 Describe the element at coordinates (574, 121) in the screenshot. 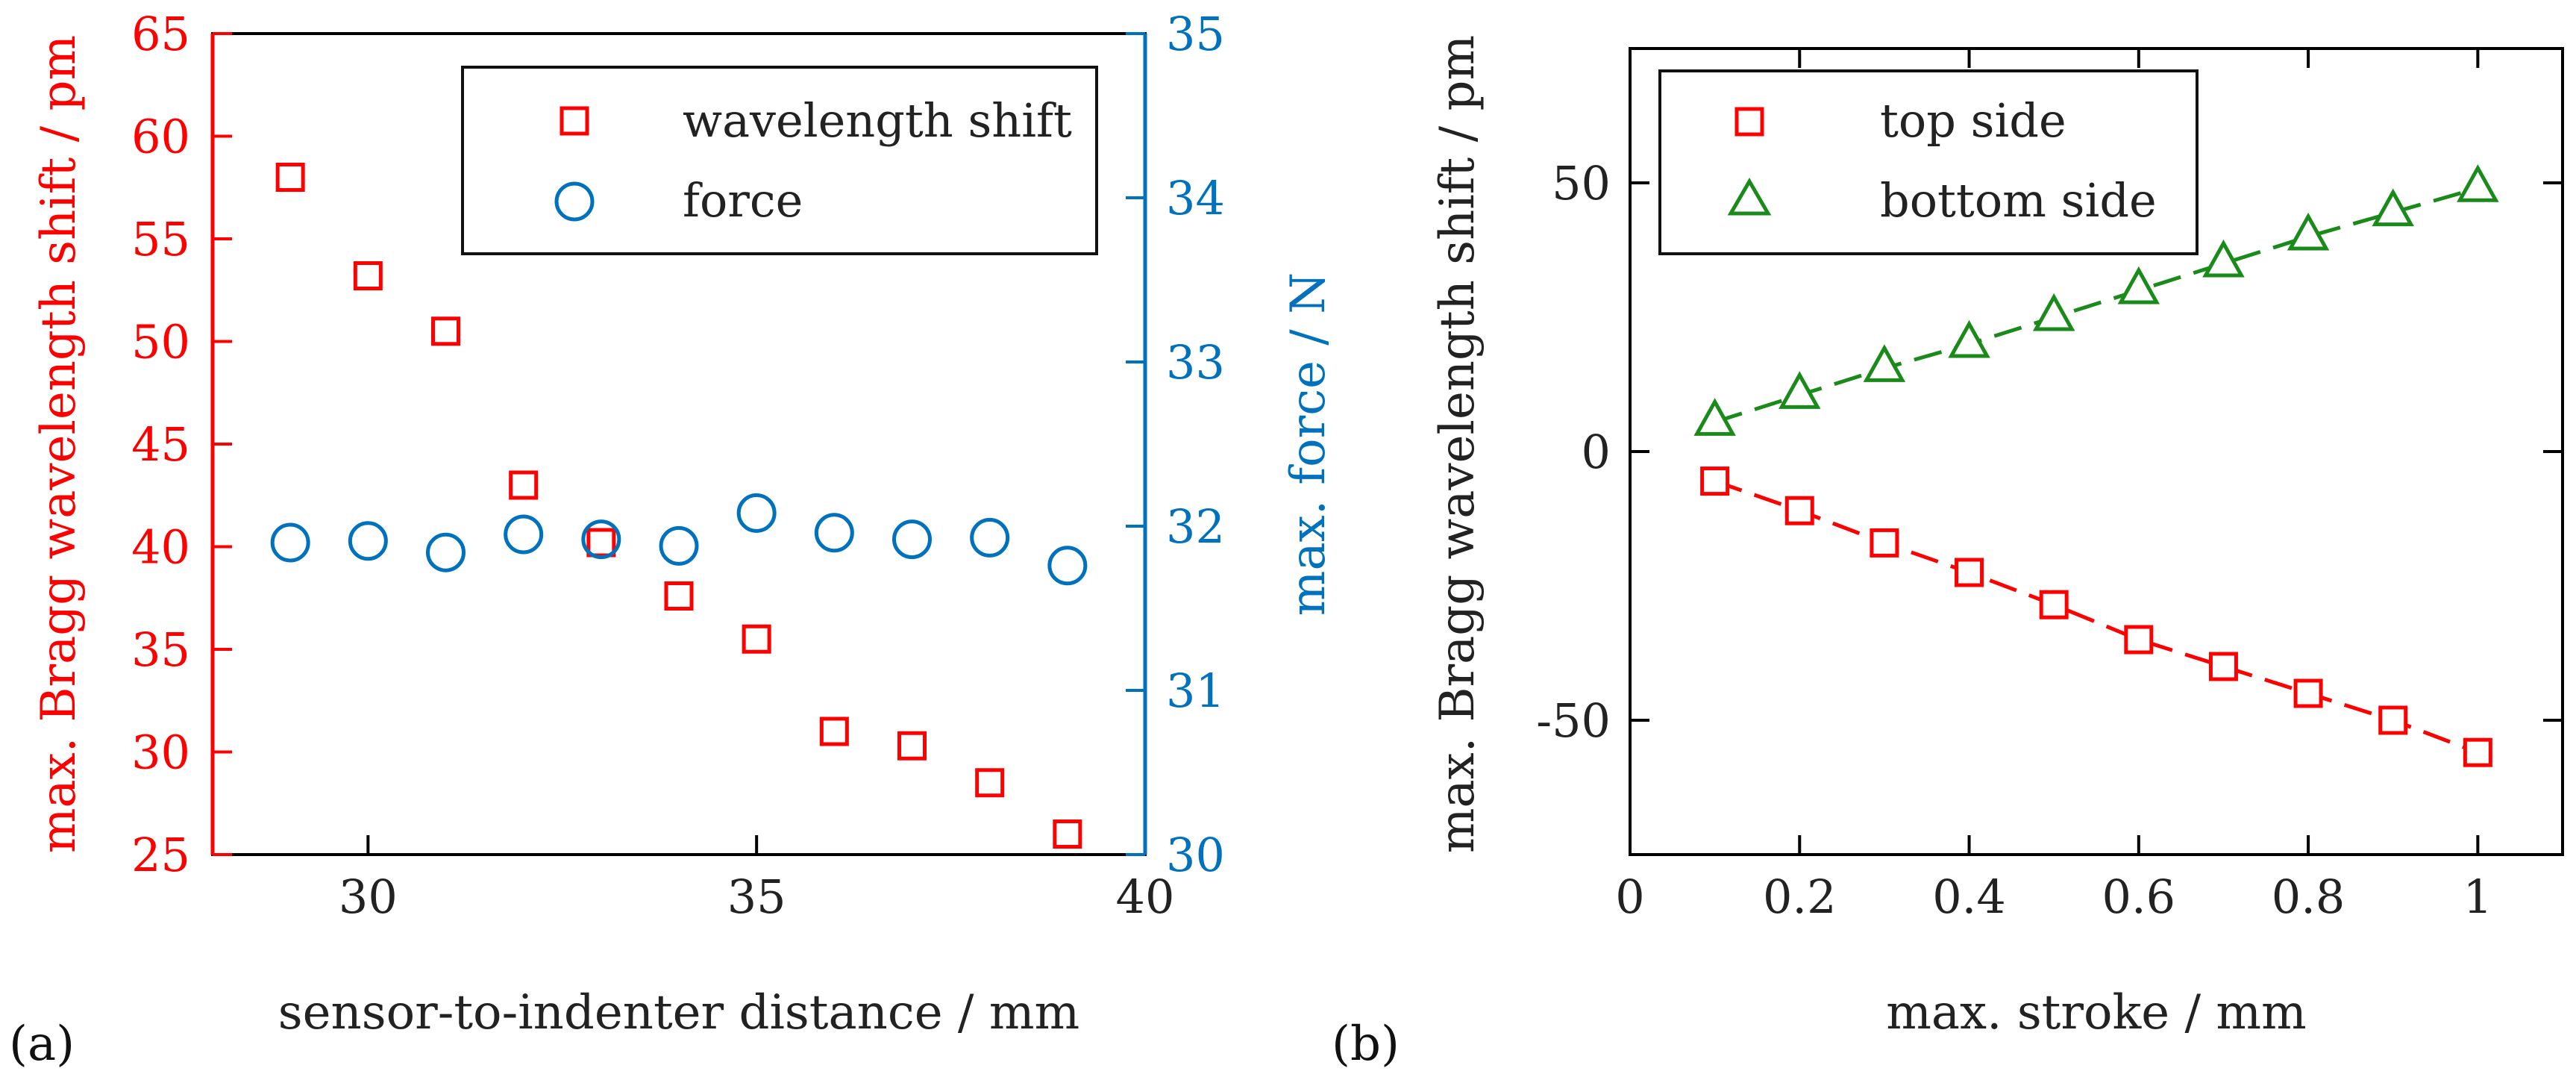

I see `legend-marker-wavelength-shift` at that location.